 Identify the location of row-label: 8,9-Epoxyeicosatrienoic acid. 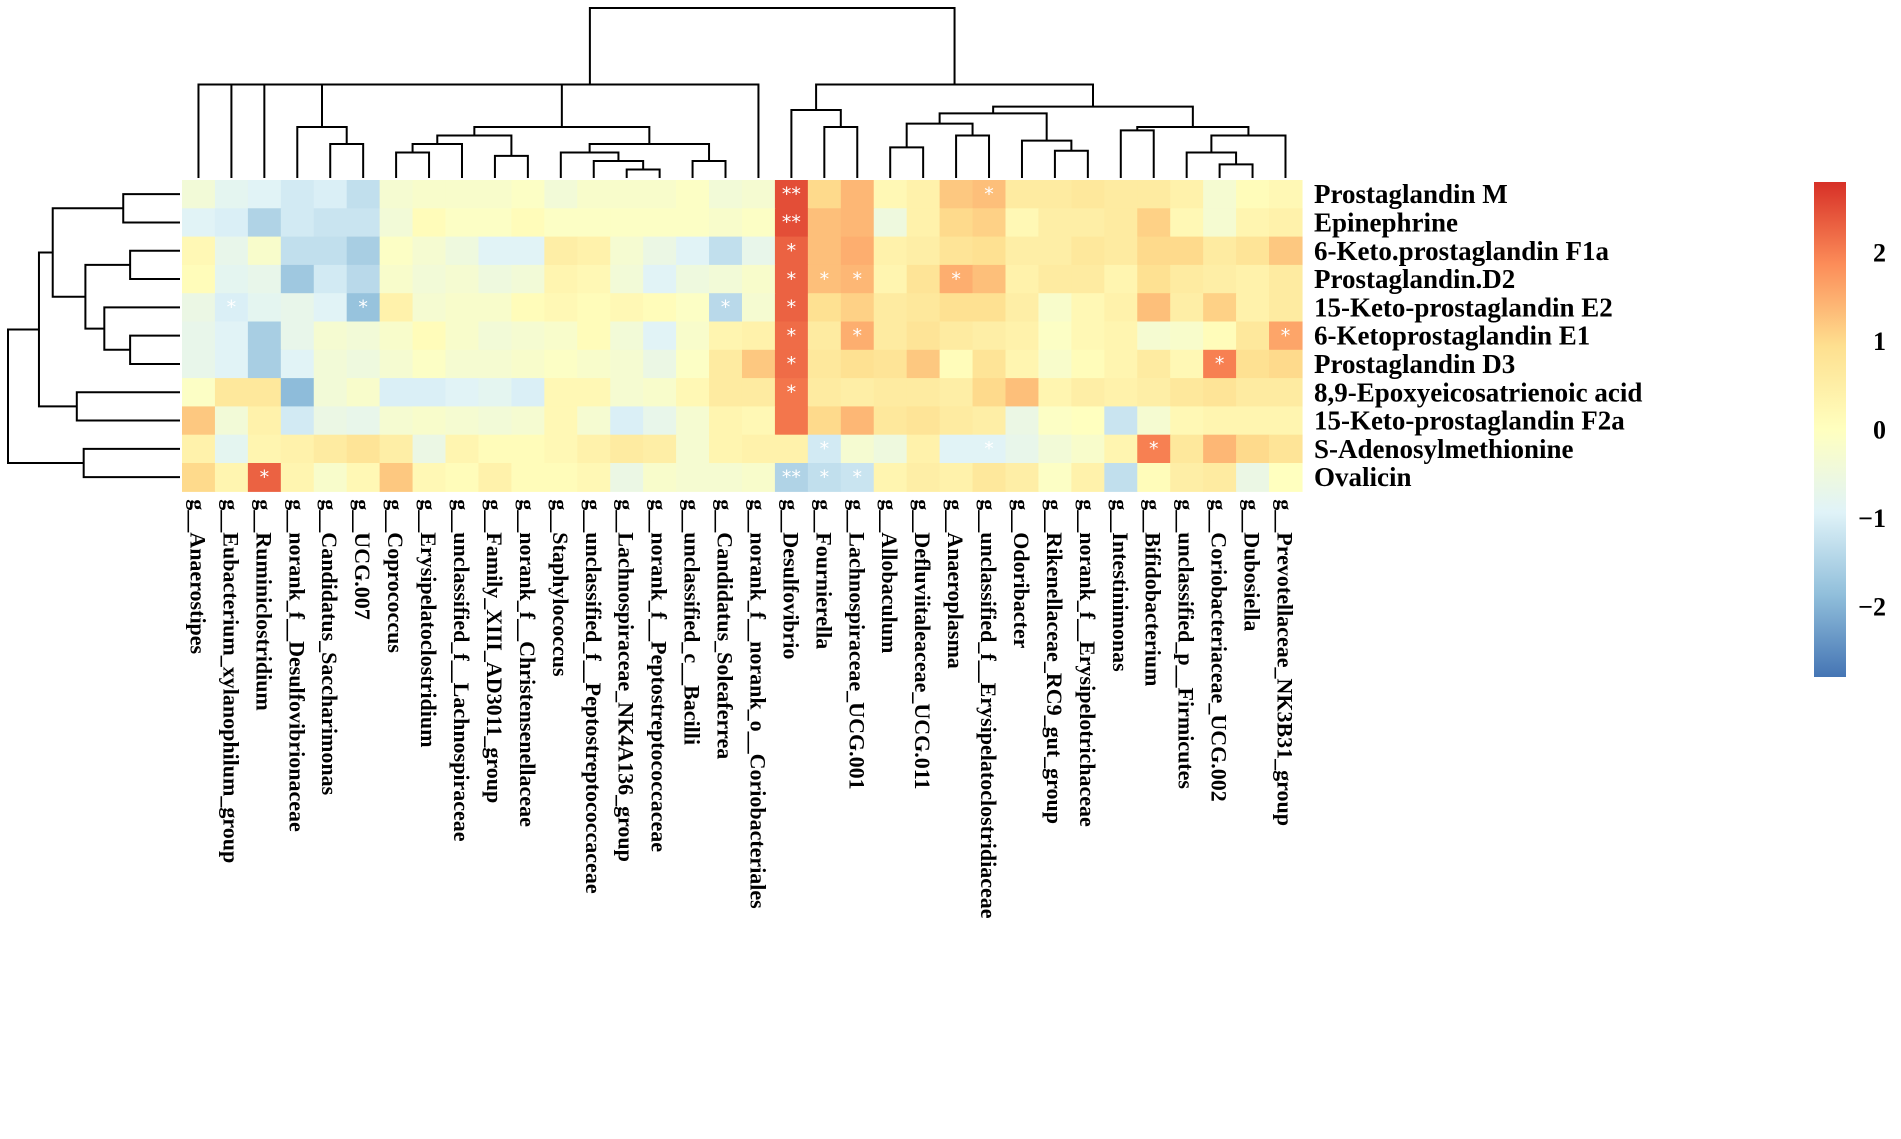
(1478, 392).